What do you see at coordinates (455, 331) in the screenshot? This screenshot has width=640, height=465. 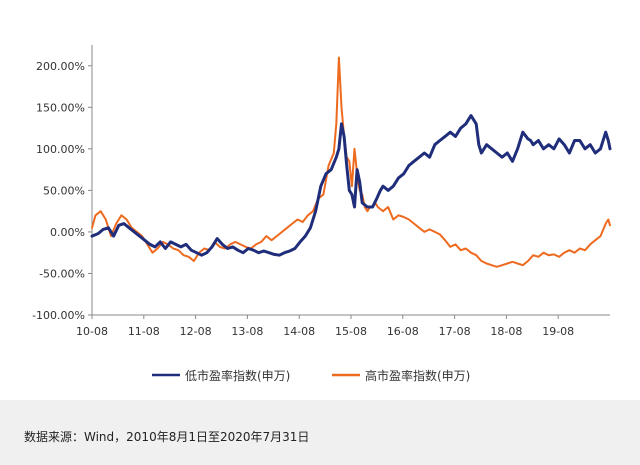 I see `x-tick-label: 17-08` at bounding box center [455, 331].